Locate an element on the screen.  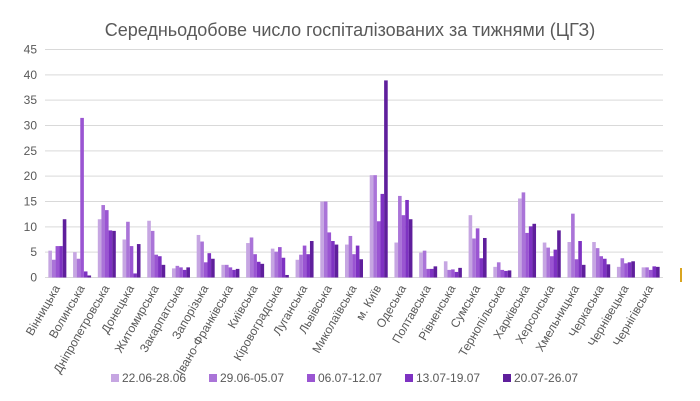
y-tick-label: 30 is located at coordinates (31, 126).